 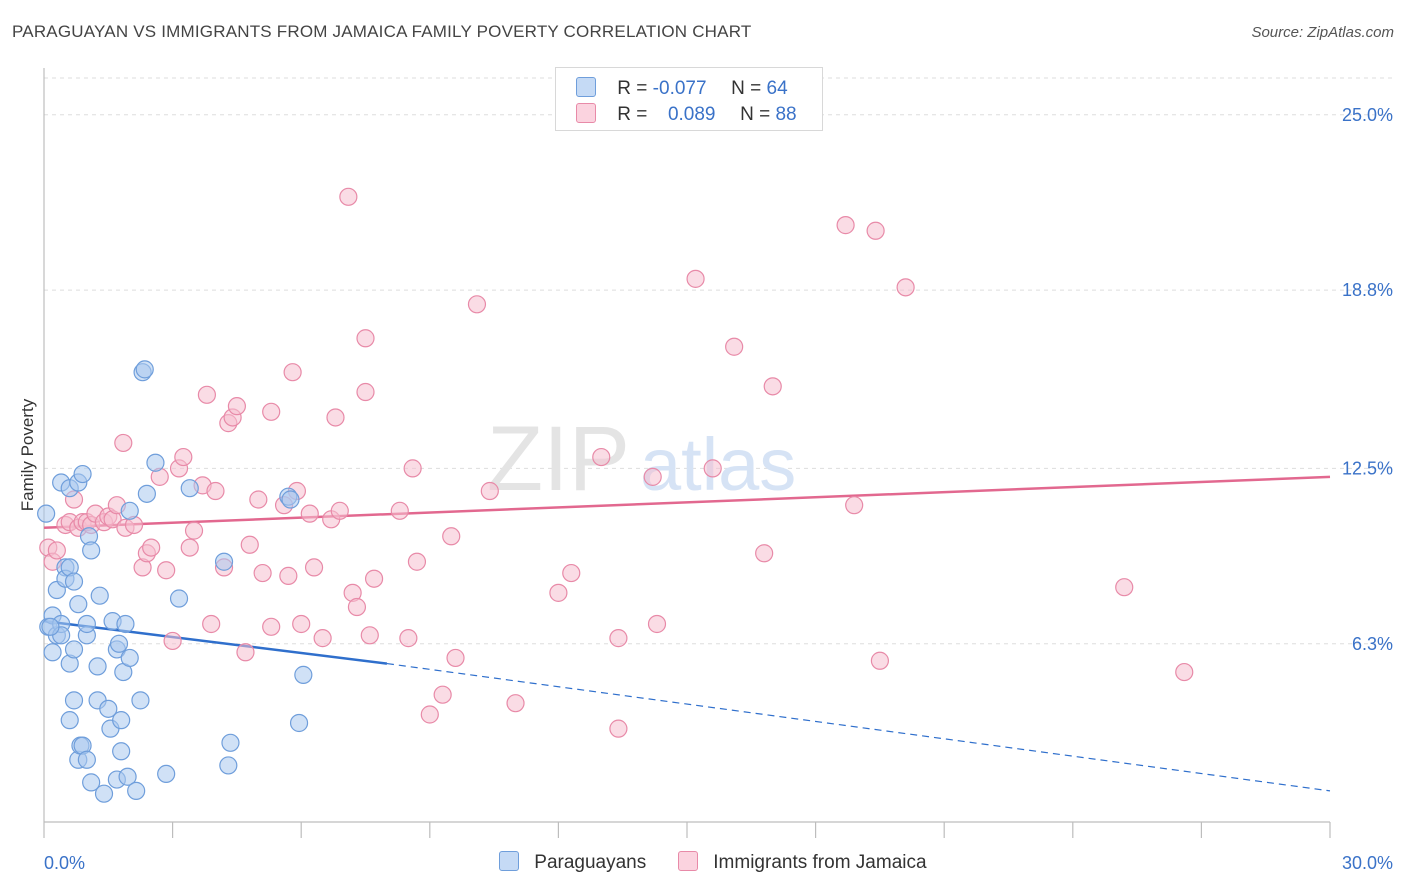 I want to click on paraguayan-trend-line, so click(x=215, y=642).